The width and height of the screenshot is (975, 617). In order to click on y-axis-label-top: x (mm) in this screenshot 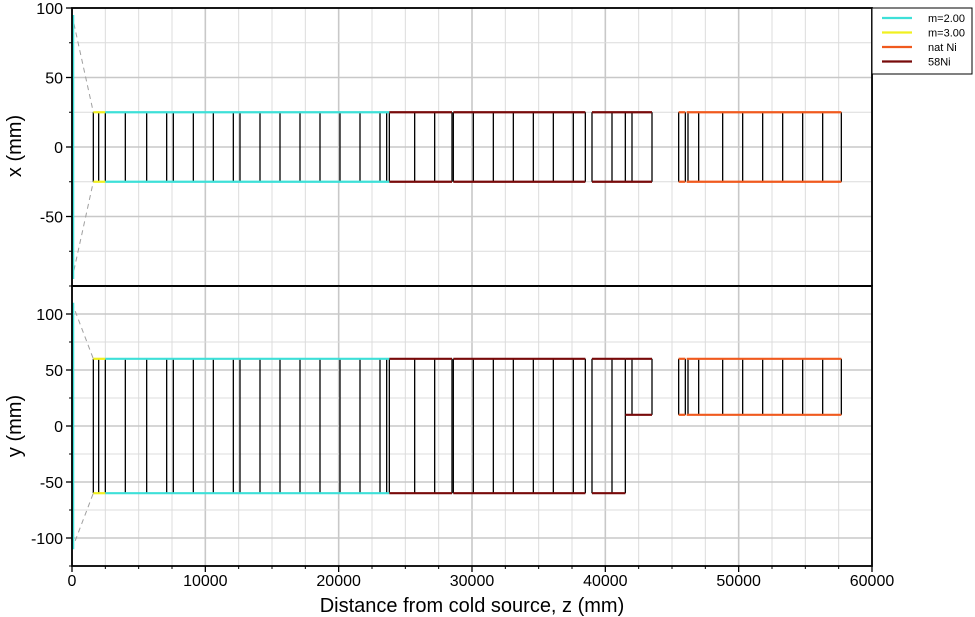, I will do `click(15, 146)`.